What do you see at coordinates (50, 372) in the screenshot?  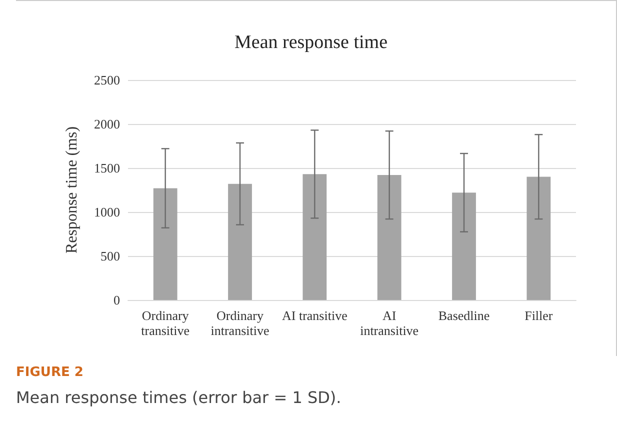 I see `caption: FIGURE 2` at bounding box center [50, 372].